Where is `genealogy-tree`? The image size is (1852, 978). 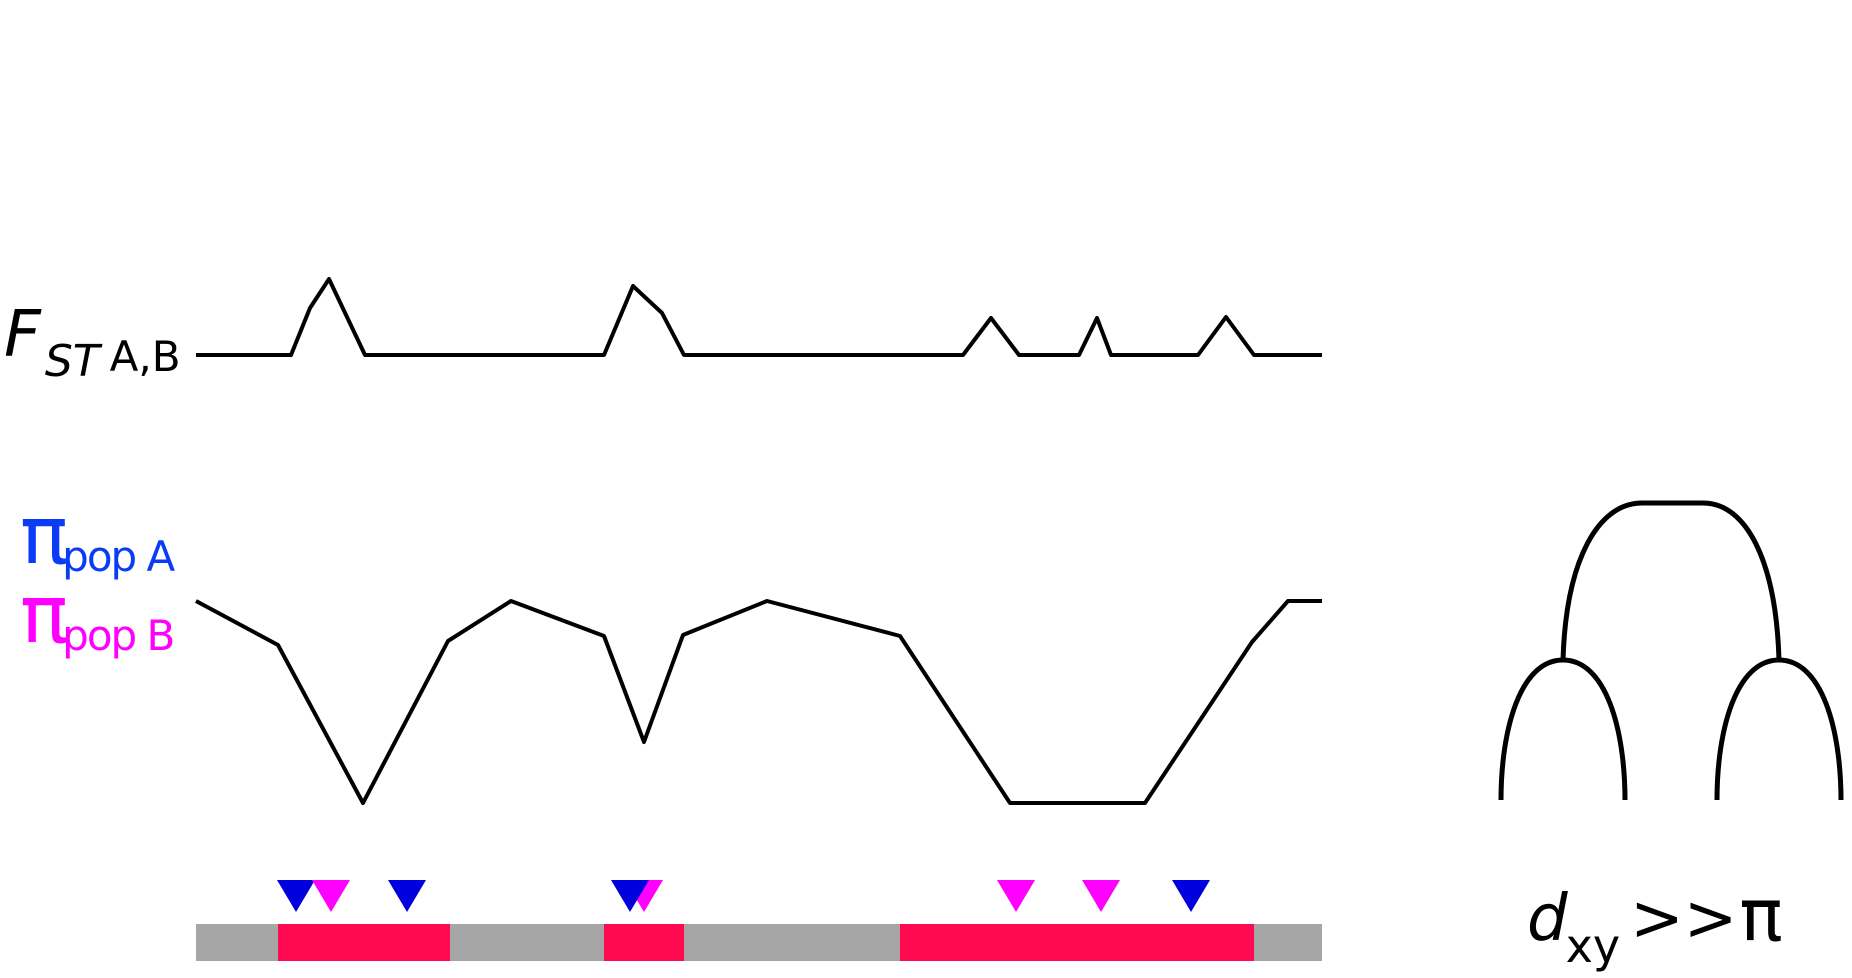 genealogy-tree is located at coordinates (1671, 650).